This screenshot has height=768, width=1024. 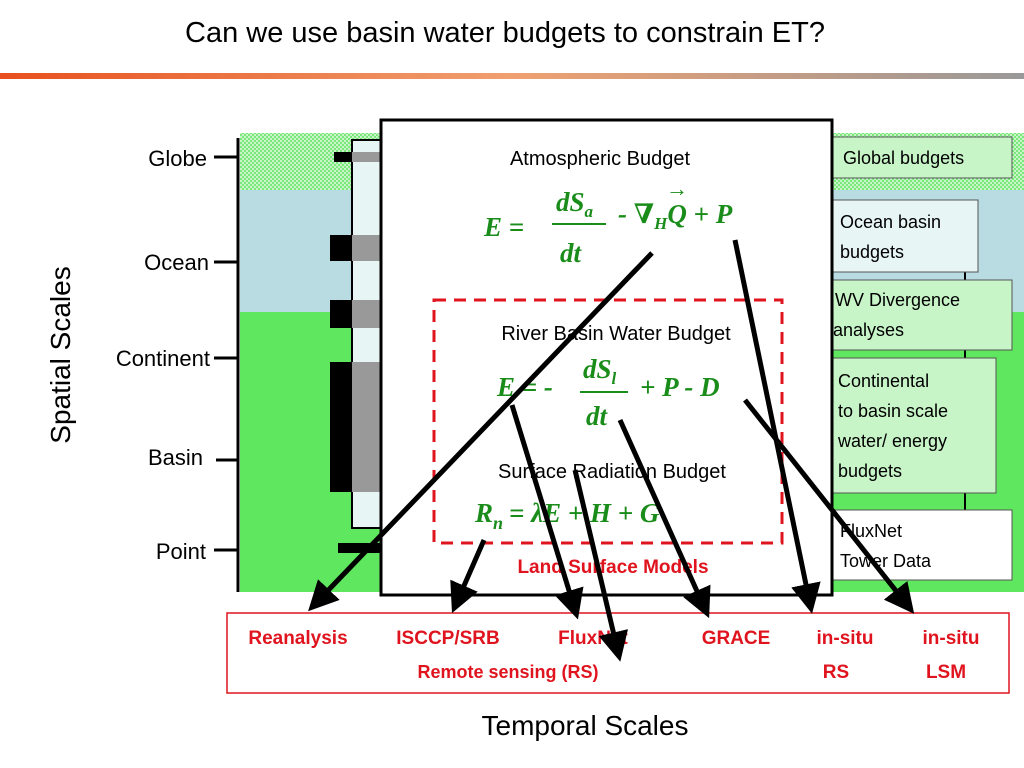 What do you see at coordinates (868, 330) in the screenshot?
I see `scale-box-text: analyses` at bounding box center [868, 330].